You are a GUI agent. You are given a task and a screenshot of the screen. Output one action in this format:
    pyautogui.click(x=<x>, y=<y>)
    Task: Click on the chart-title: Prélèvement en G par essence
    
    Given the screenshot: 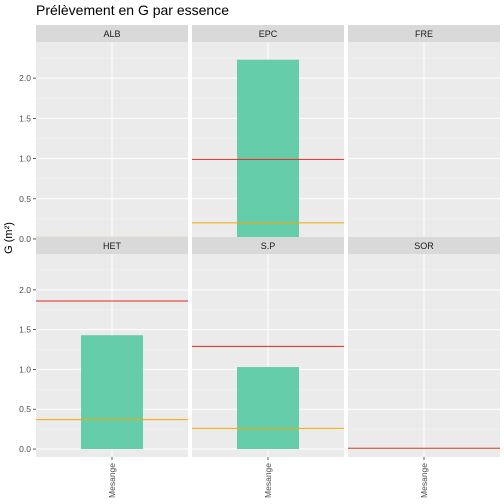 What is the action you would take?
    pyautogui.click(x=132, y=10)
    